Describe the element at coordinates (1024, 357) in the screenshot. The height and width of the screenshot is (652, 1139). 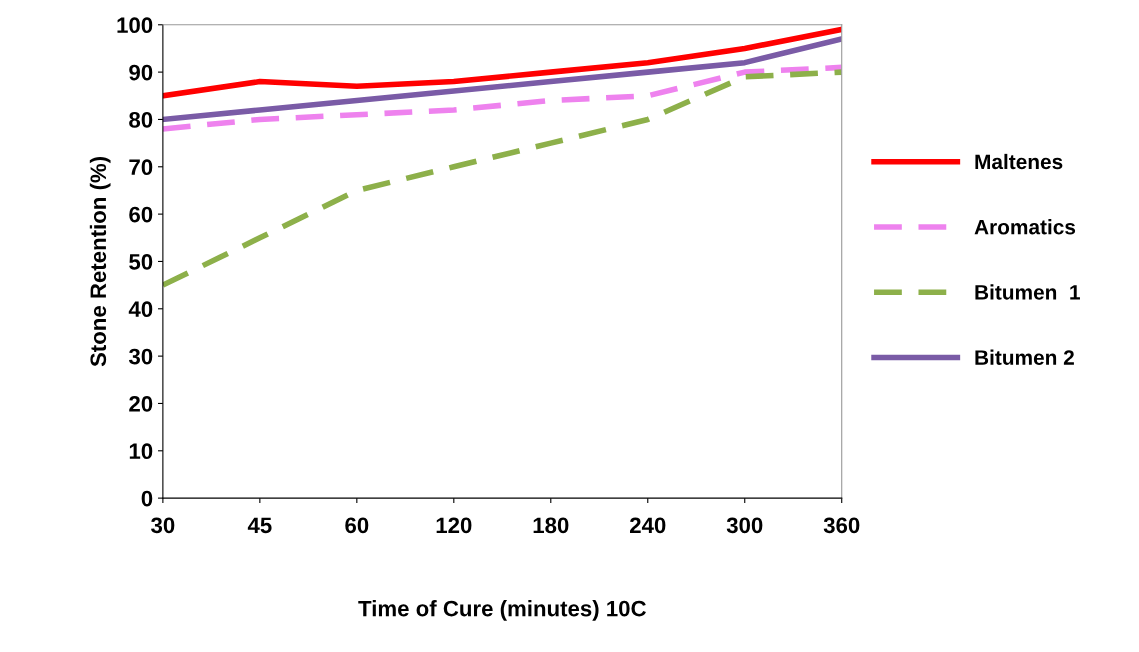
I see `legend-label: Bitumen 2` at that location.